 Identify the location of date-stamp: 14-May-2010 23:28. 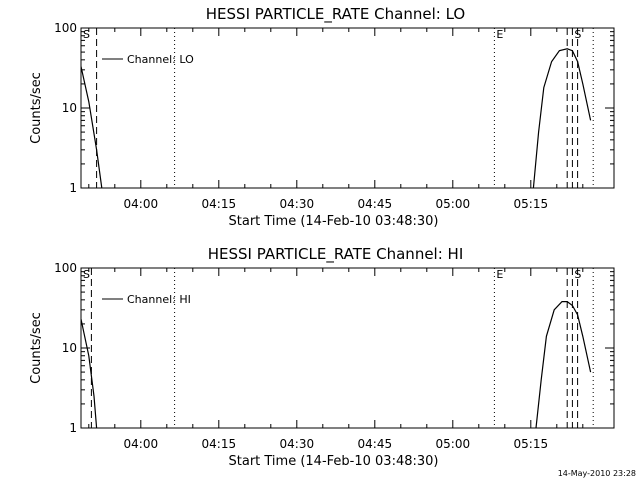
(597, 473).